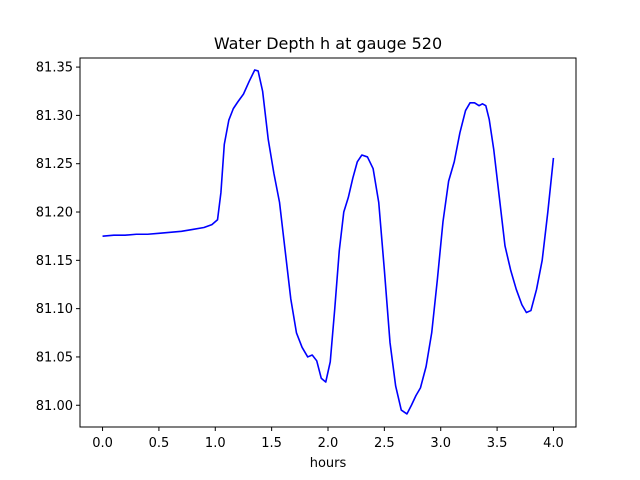 The image size is (640, 480). I want to click on y-tick-label: 81.10, so click(54, 309).